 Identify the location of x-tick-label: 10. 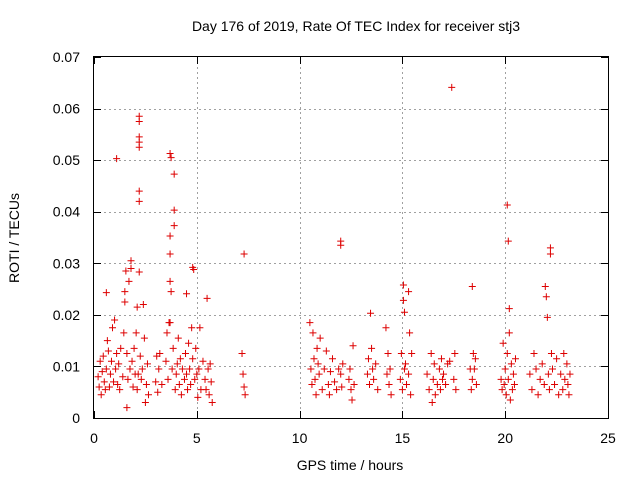
(300, 438).